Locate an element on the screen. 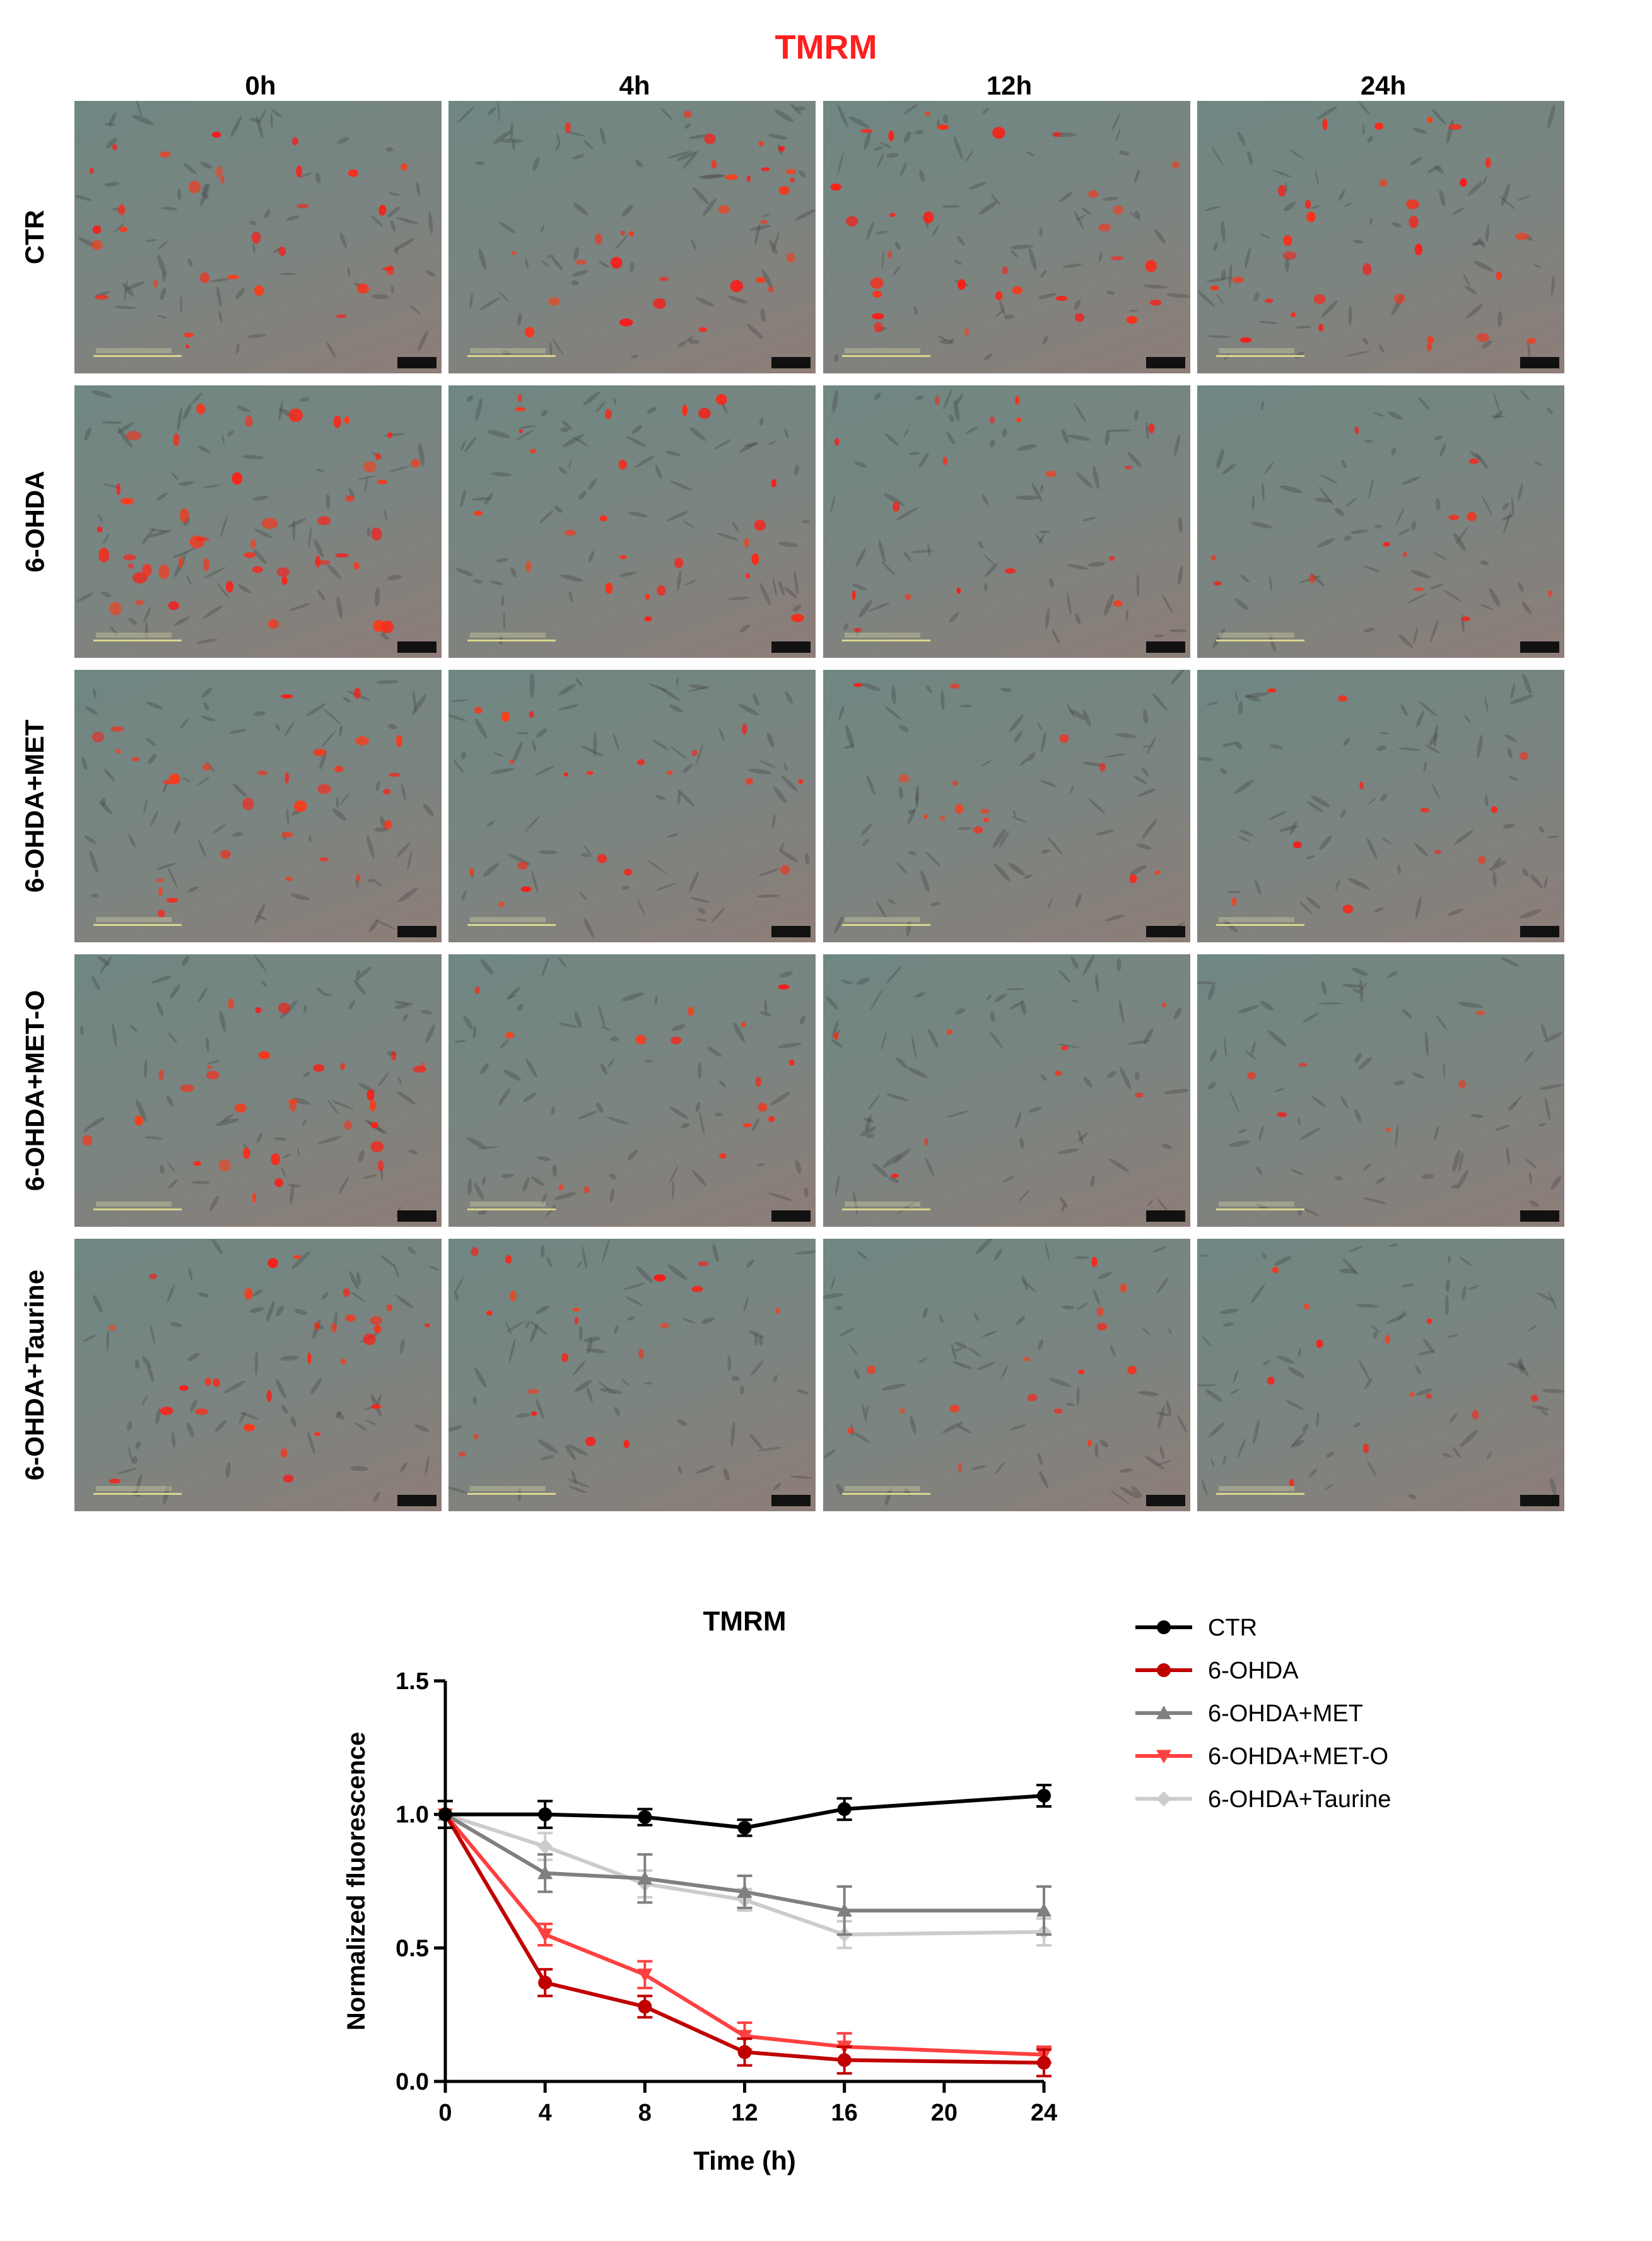 The image size is (1652, 2241). row-label-text: 6-OHDA is located at coordinates (35, 522).